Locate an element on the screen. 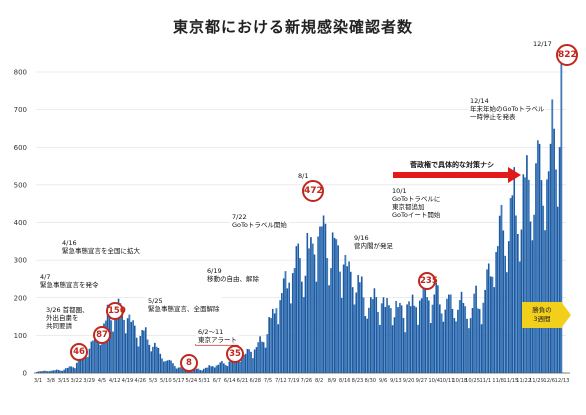 This screenshot has height=415, width=586. y-axis-ticks: 0 100 200 300 400 500 600 700 800 is located at coordinates (20, 223).